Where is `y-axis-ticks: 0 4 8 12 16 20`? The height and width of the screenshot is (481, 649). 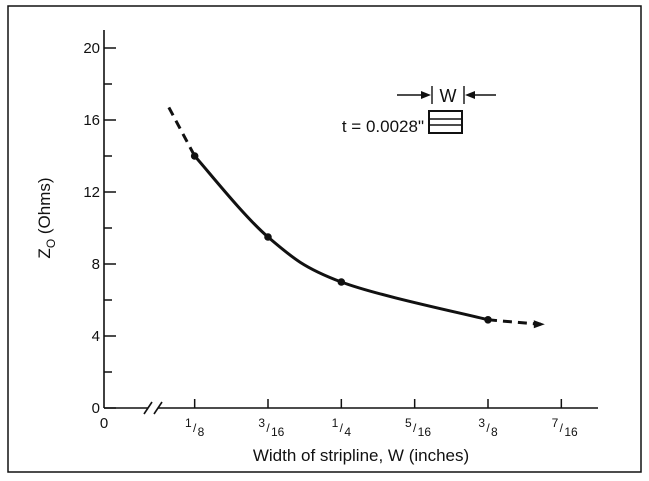
y-axis-ticks: 0 4 8 12 16 20 is located at coordinates (99, 228).